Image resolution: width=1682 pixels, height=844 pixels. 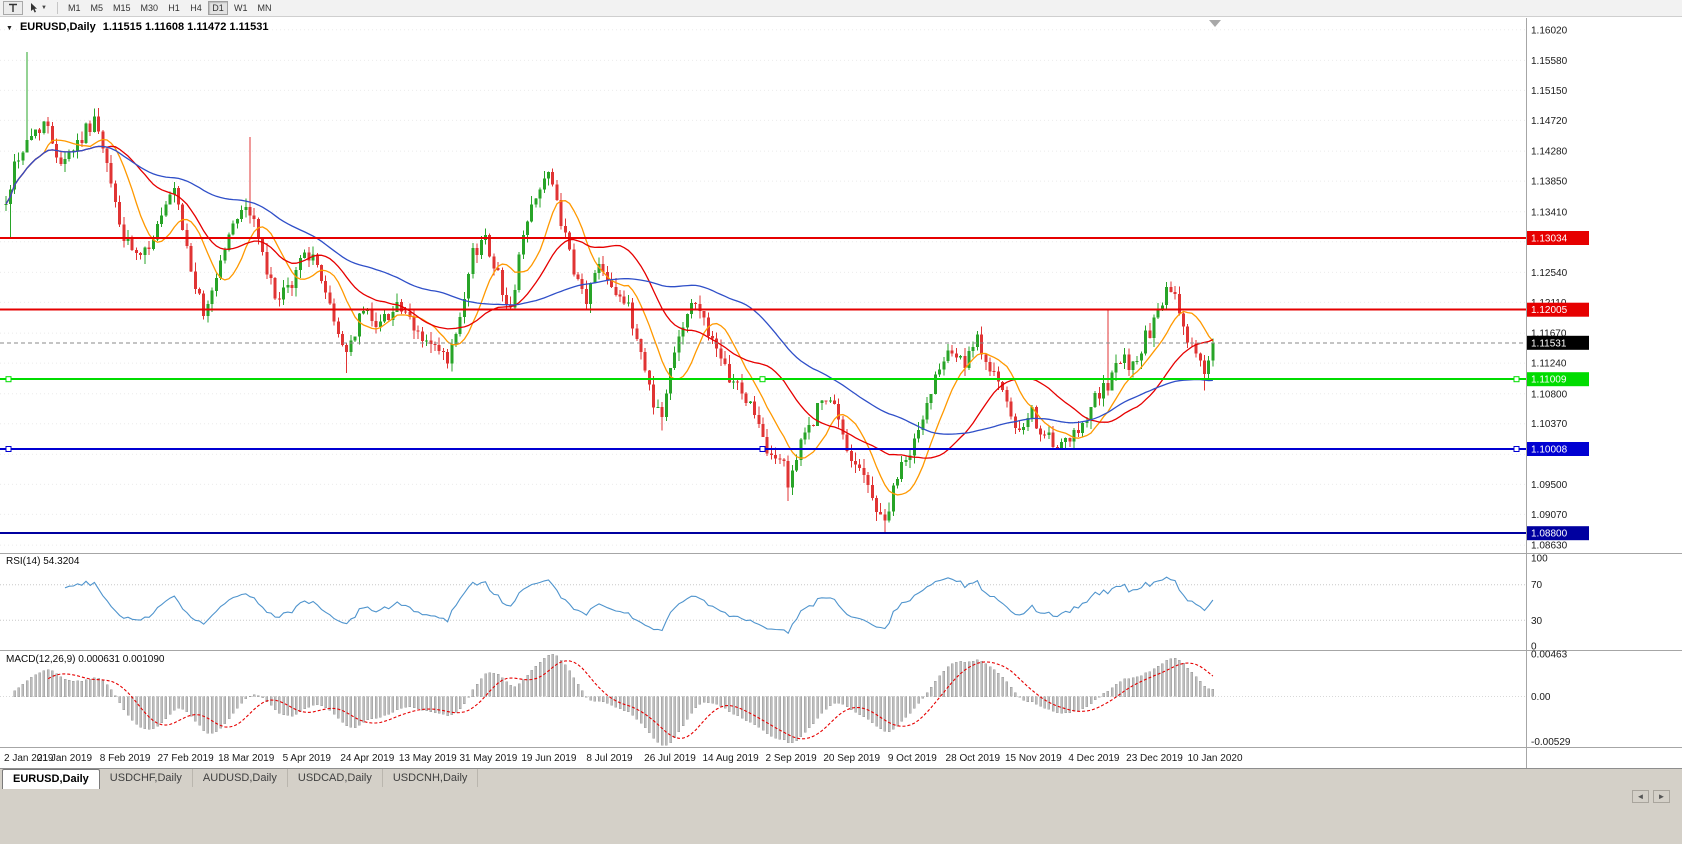 I want to click on macd-signal-line, so click(x=630, y=700).